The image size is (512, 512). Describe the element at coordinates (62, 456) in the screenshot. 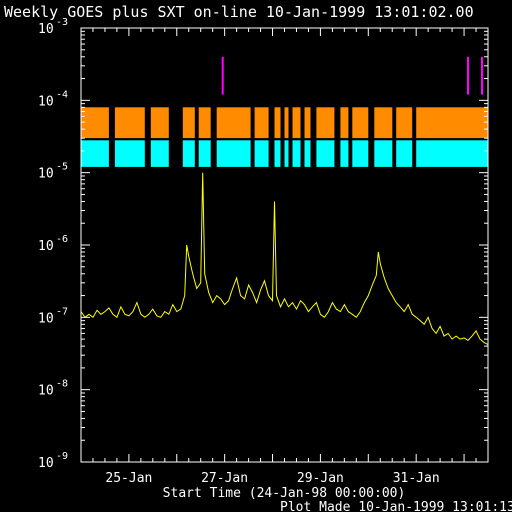

I see `y-tick-exponent-6: -9` at that location.